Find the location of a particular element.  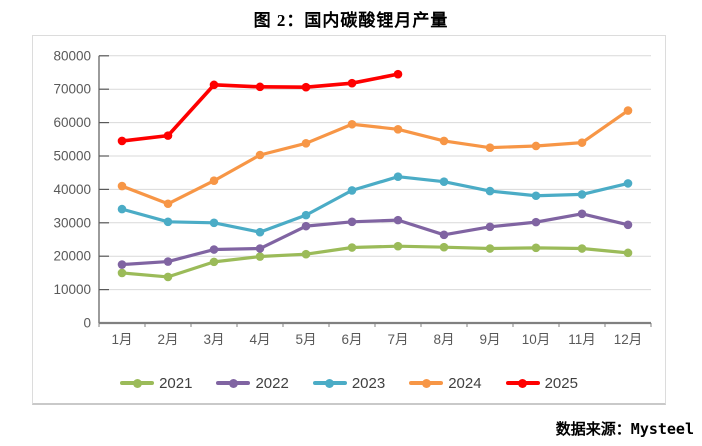

y-axis-label-30000: 30000 is located at coordinates (72, 222).